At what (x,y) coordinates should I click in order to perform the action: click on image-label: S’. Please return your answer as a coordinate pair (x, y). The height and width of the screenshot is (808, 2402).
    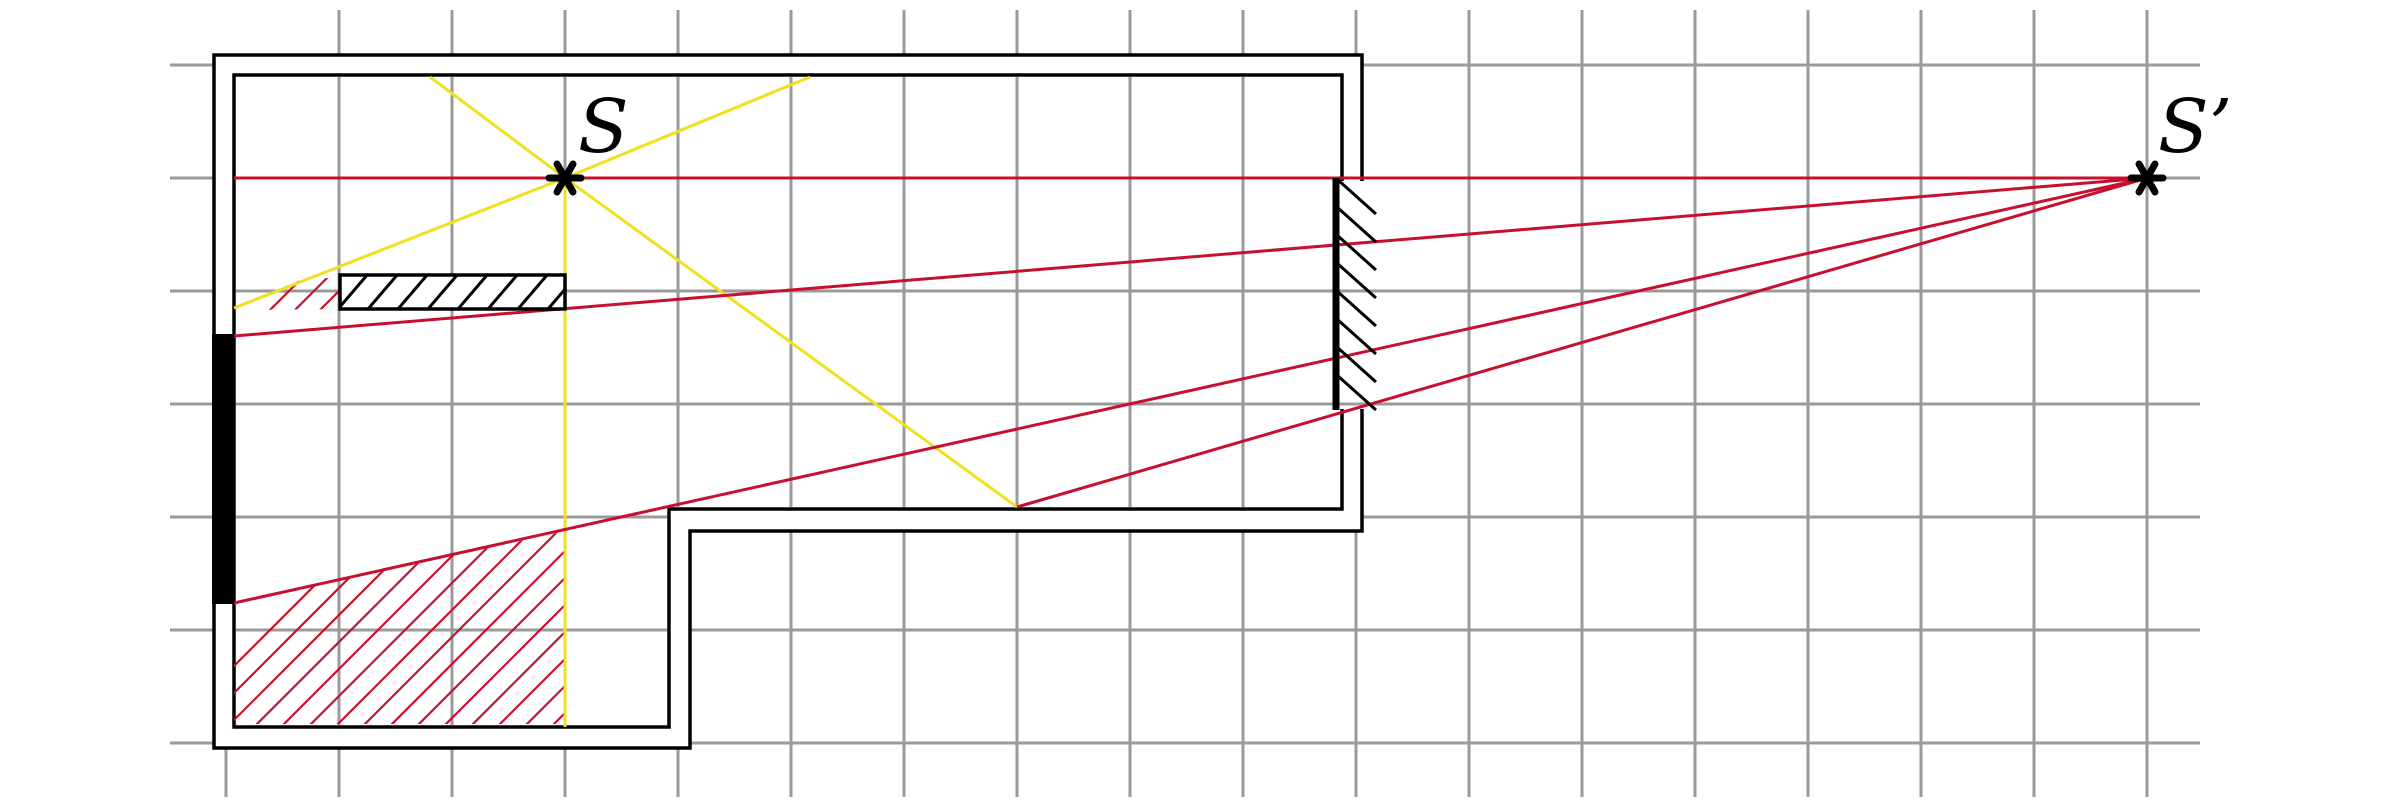
    Looking at the image, I should click on (2195, 127).